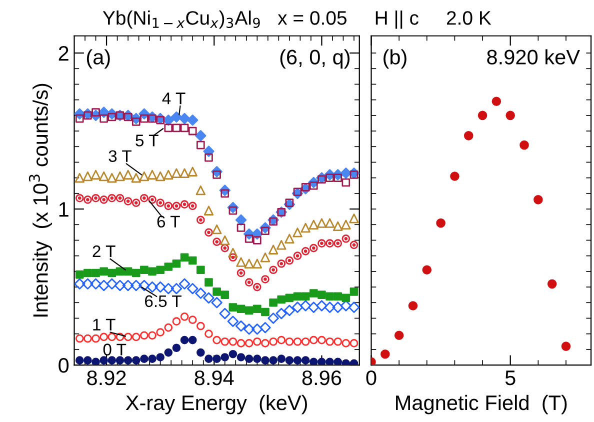 The image size is (594, 422). Describe the element at coordinates (395, 59) in the screenshot. I see `annotation: (b)` at that location.